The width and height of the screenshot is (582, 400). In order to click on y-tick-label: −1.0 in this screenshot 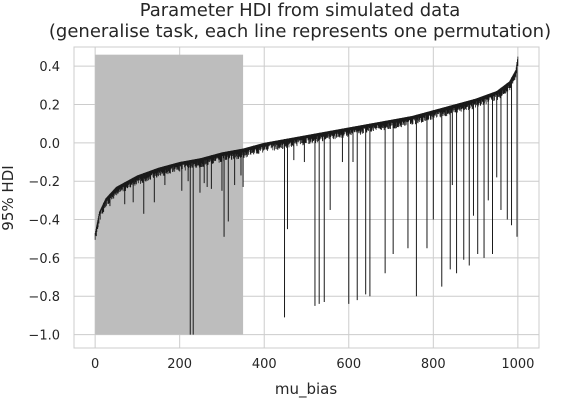, I will do `click(44, 336)`.